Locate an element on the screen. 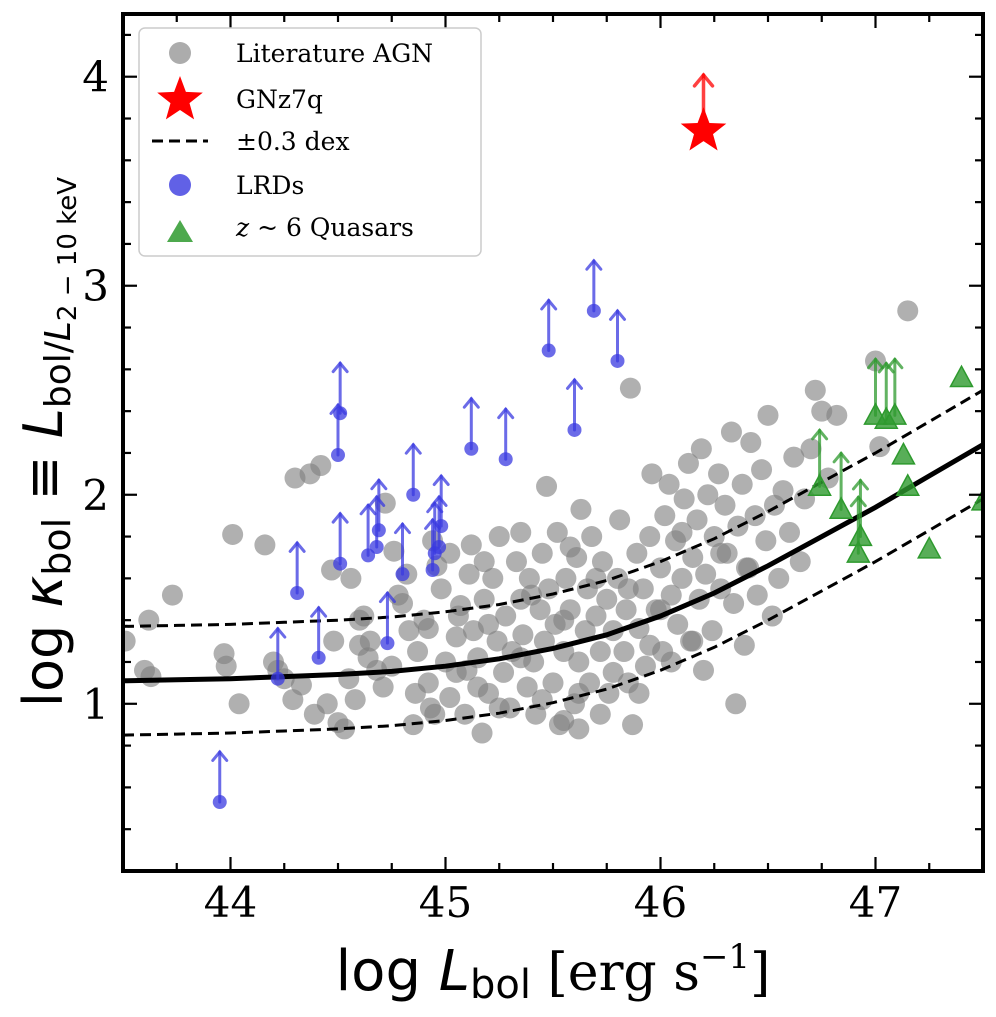  y-axis-title-rsub2: L is located at coordinates (58, 331).